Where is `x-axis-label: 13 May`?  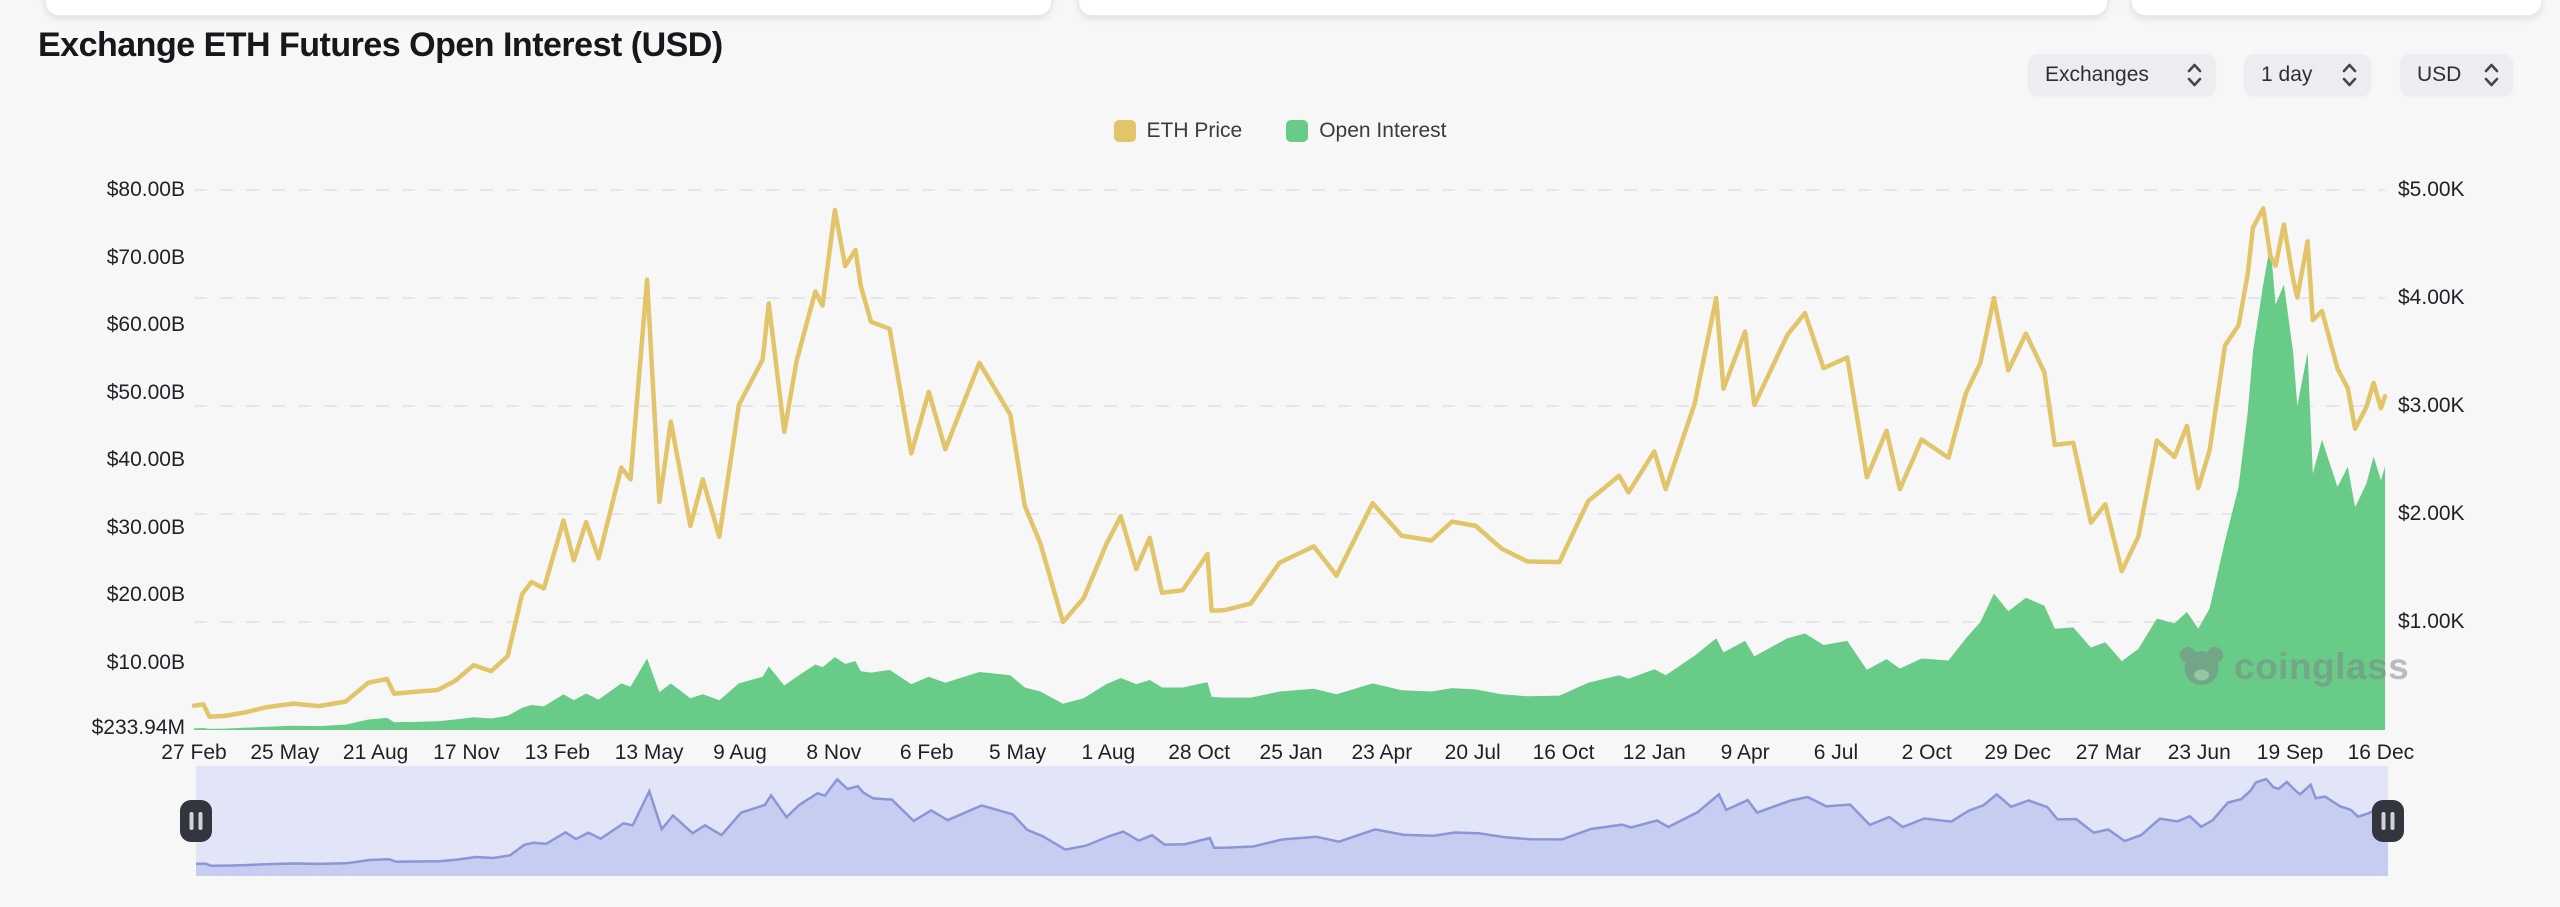 x-axis-label: 13 May is located at coordinates (649, 752).